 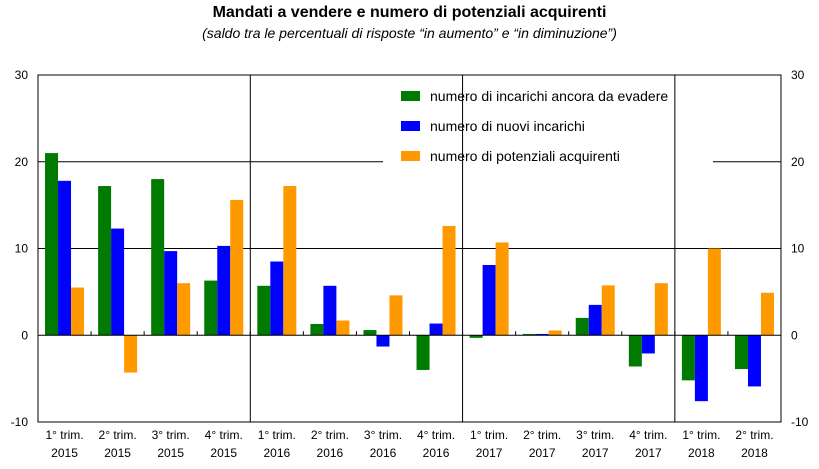 I want to click on legend-background, so click(x=548, y=128).